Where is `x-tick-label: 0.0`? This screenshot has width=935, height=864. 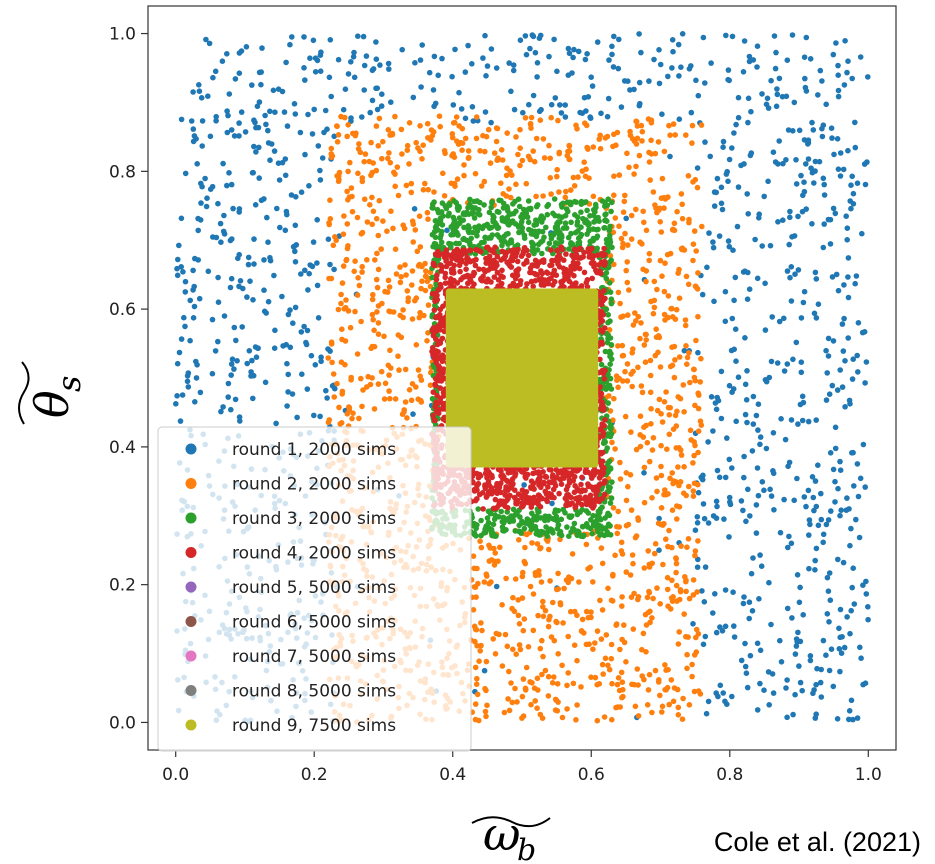
x-tick-label: 0.0 is located at coordinates (175, 775).